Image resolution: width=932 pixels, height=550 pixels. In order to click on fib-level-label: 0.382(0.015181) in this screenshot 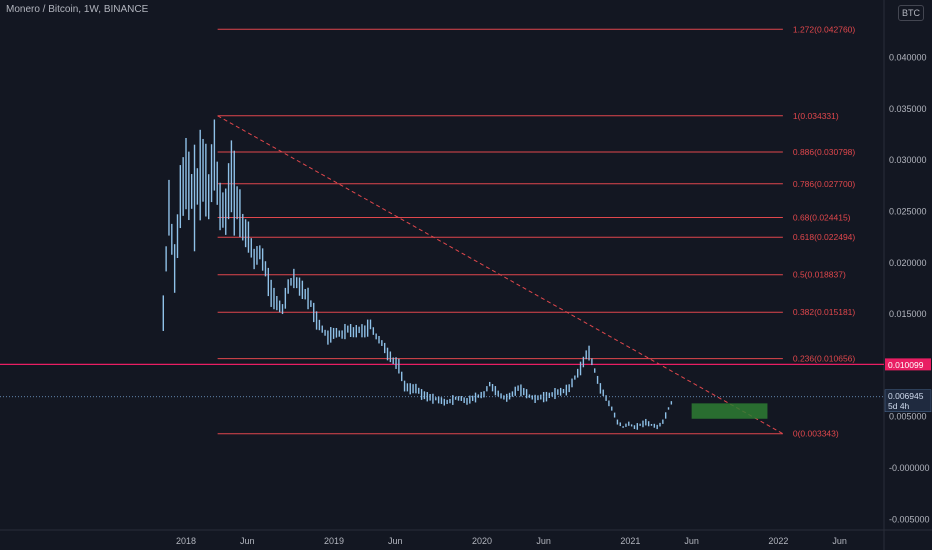, I will do `click(824, 312)`.